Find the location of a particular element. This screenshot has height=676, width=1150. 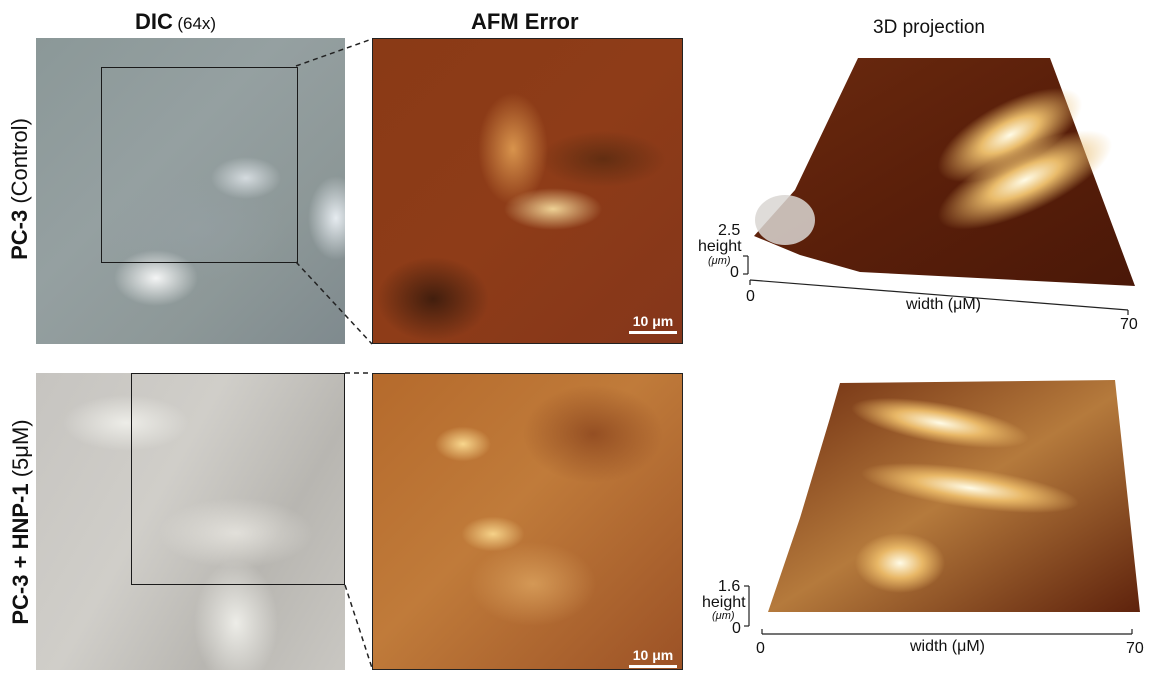

width-axis-control is located at coordinates (939, 295).